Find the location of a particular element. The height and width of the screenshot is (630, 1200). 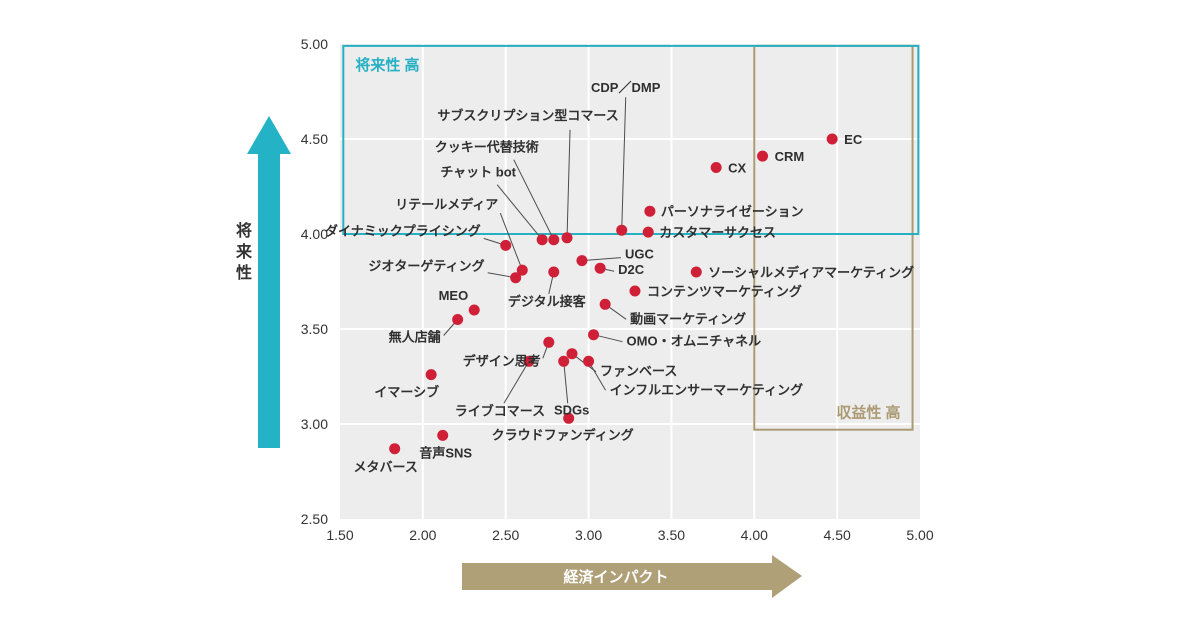

point-label: CRM is located at coordinates (790, 156).